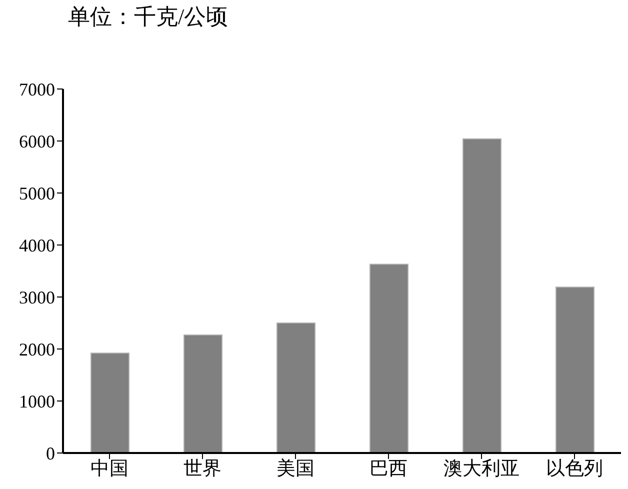 The image size is (628, 489). What do you see at coordinates (482, 469) in the screenshot?
I see `x-tick-label: 澳大利亚` at bounding box center [482, 469].